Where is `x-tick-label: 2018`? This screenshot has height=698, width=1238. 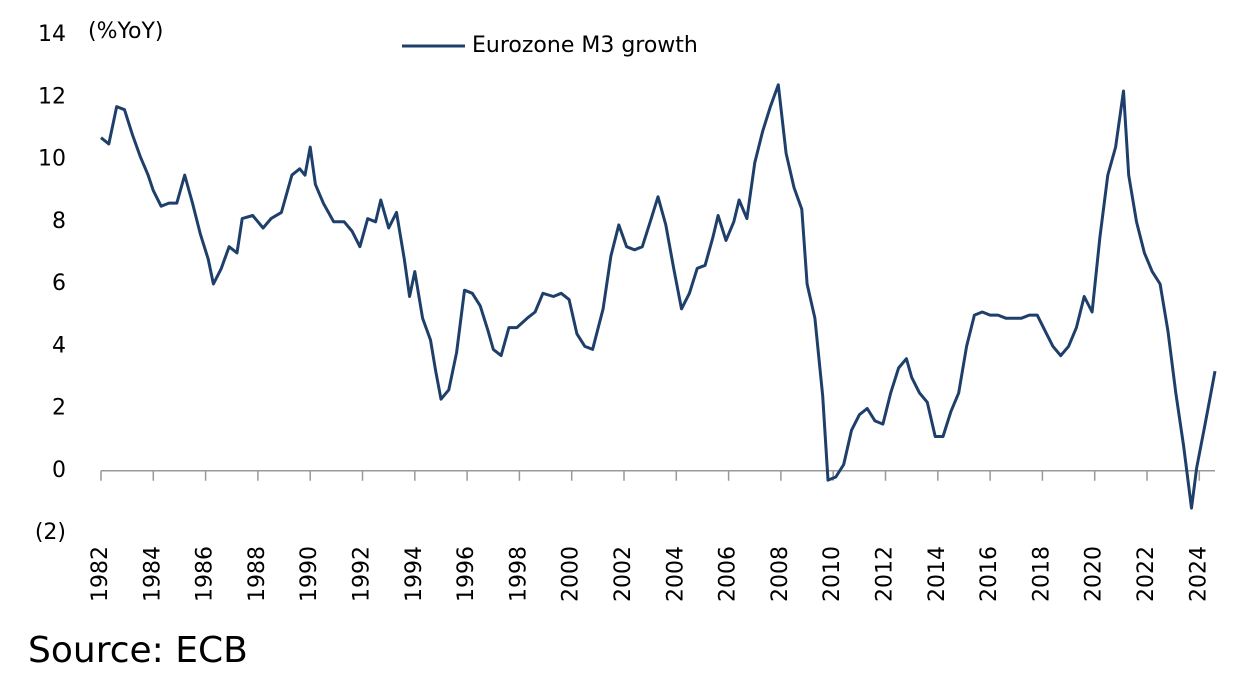 x-tick-label: 2018 is located at coordinates (1041, 574).